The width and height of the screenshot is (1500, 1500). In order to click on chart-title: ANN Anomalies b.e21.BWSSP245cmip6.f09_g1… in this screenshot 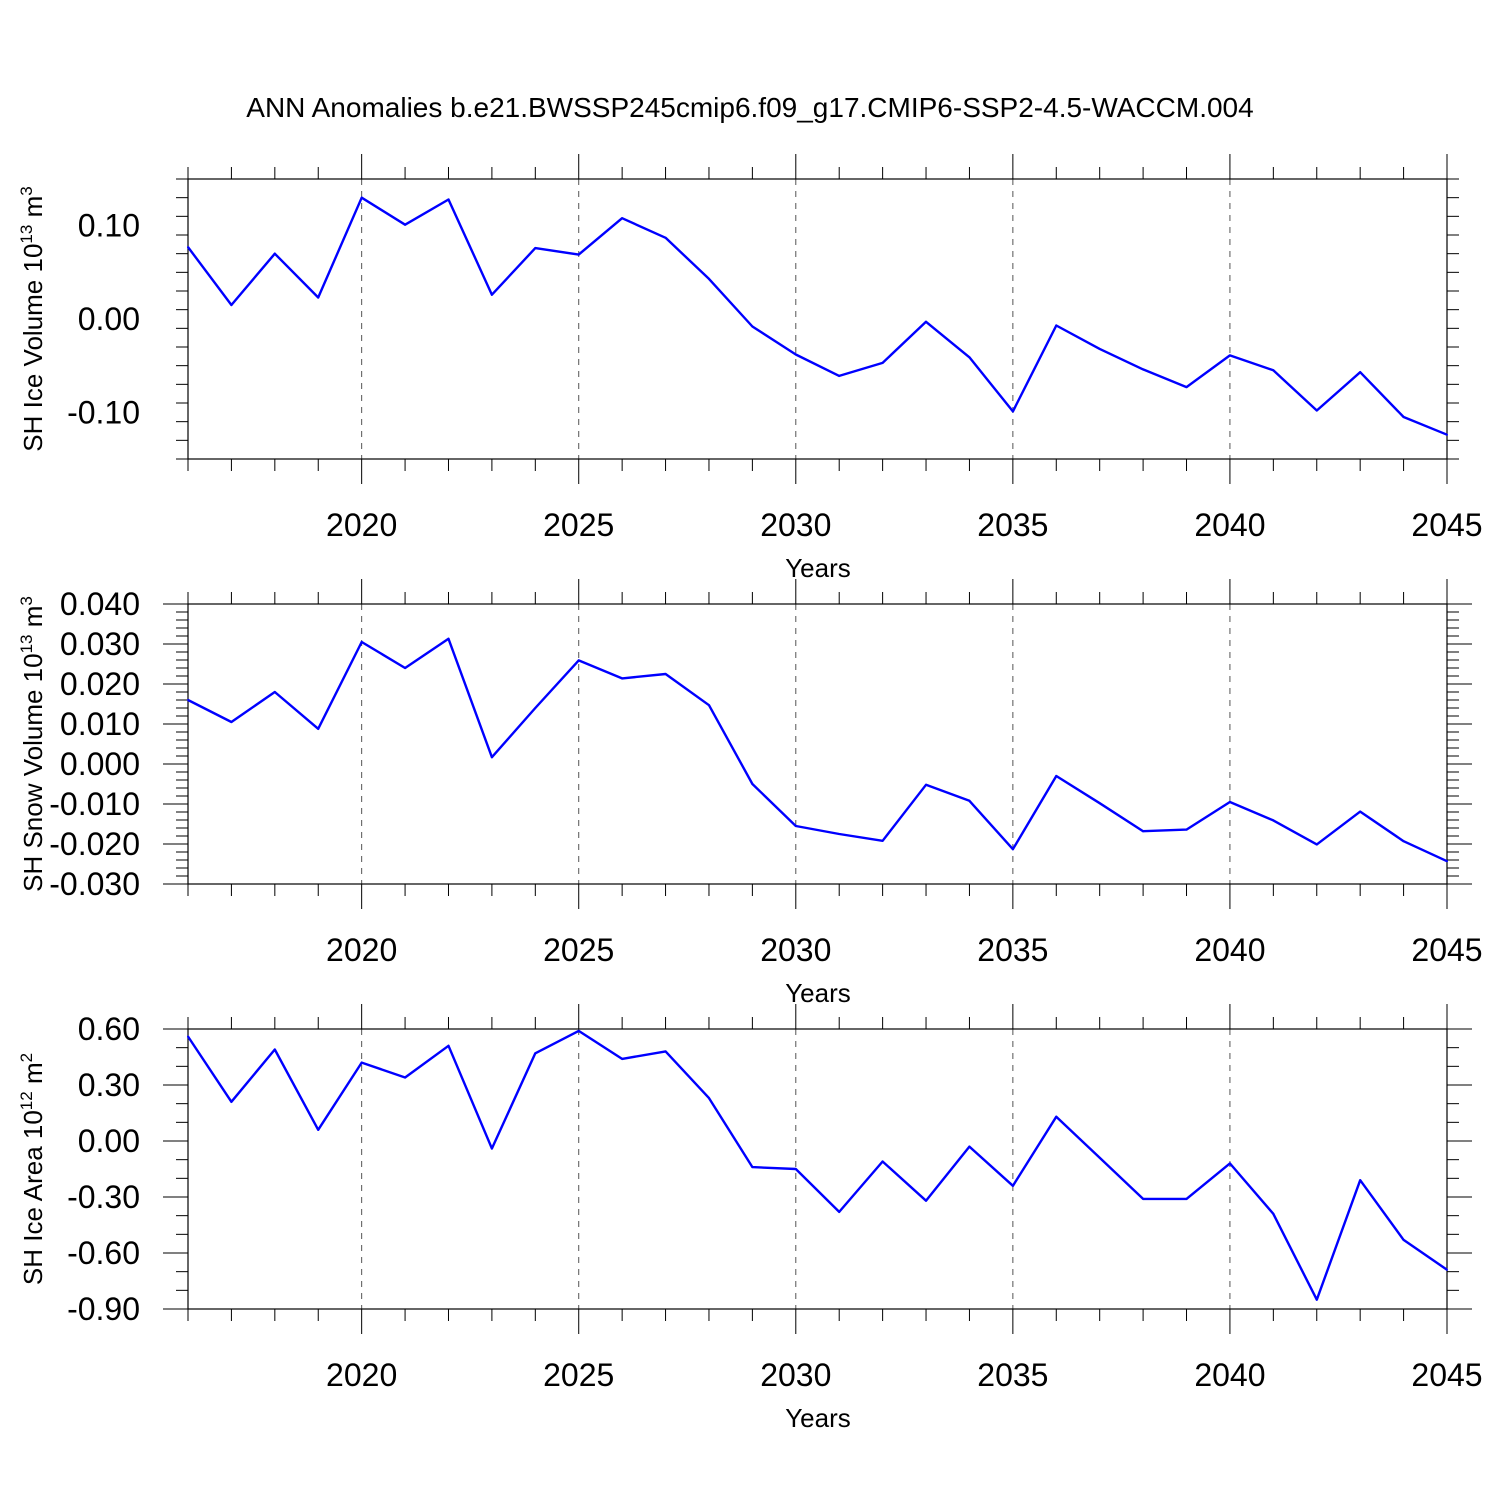, I will do `click(749, 107)`.